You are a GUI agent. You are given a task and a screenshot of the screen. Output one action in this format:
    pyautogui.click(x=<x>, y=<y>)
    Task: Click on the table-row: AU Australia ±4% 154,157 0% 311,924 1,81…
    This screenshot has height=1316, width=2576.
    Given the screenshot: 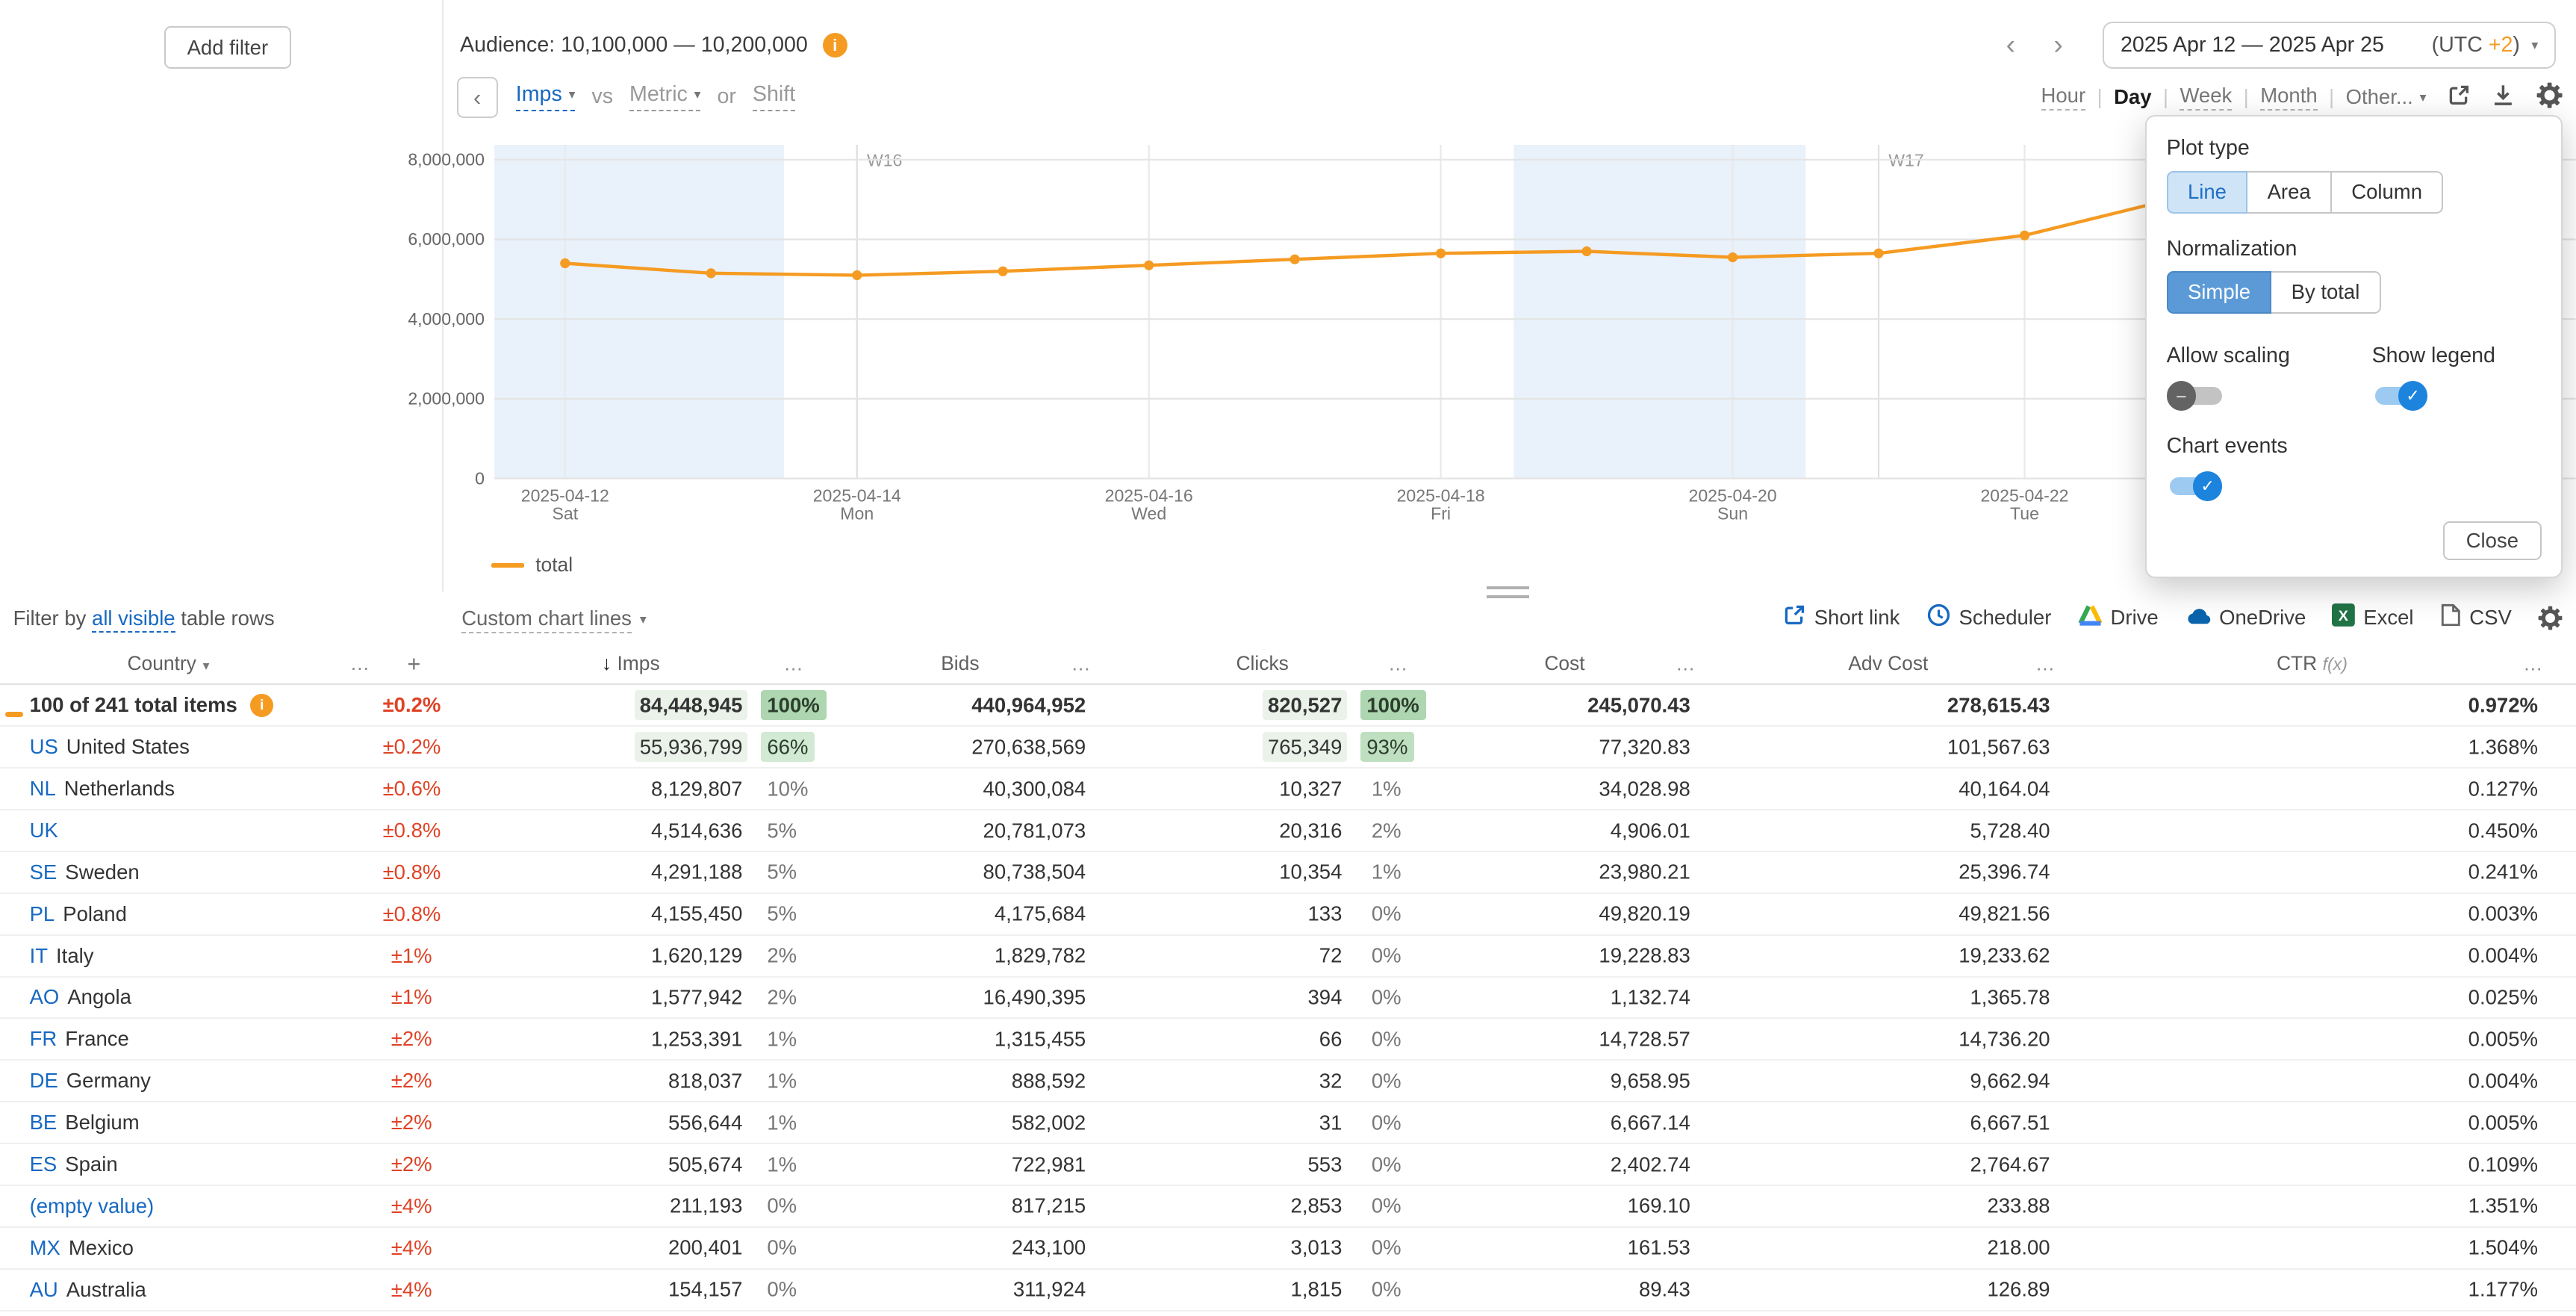 What is the action you would take?
    pyautogui.click(x=1288, y=1291)
    